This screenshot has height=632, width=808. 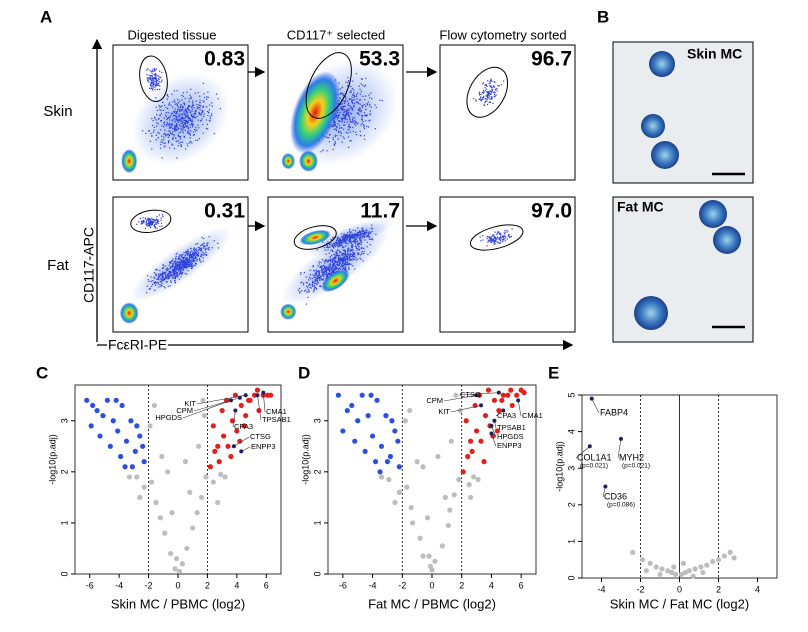 I want to click on gene-label: CTSG, so click(x=260, y=436).